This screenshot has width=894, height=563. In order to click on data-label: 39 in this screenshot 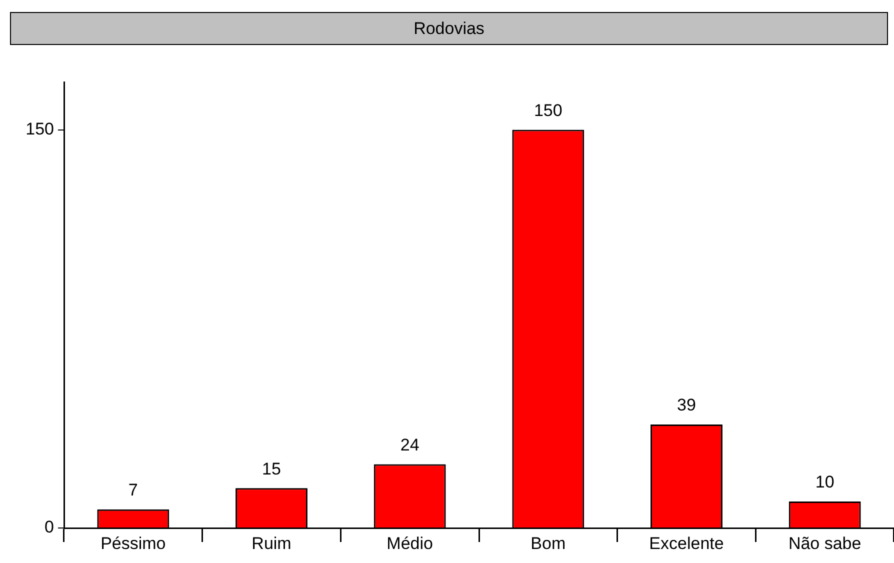, I will do `click(686, 405)`.